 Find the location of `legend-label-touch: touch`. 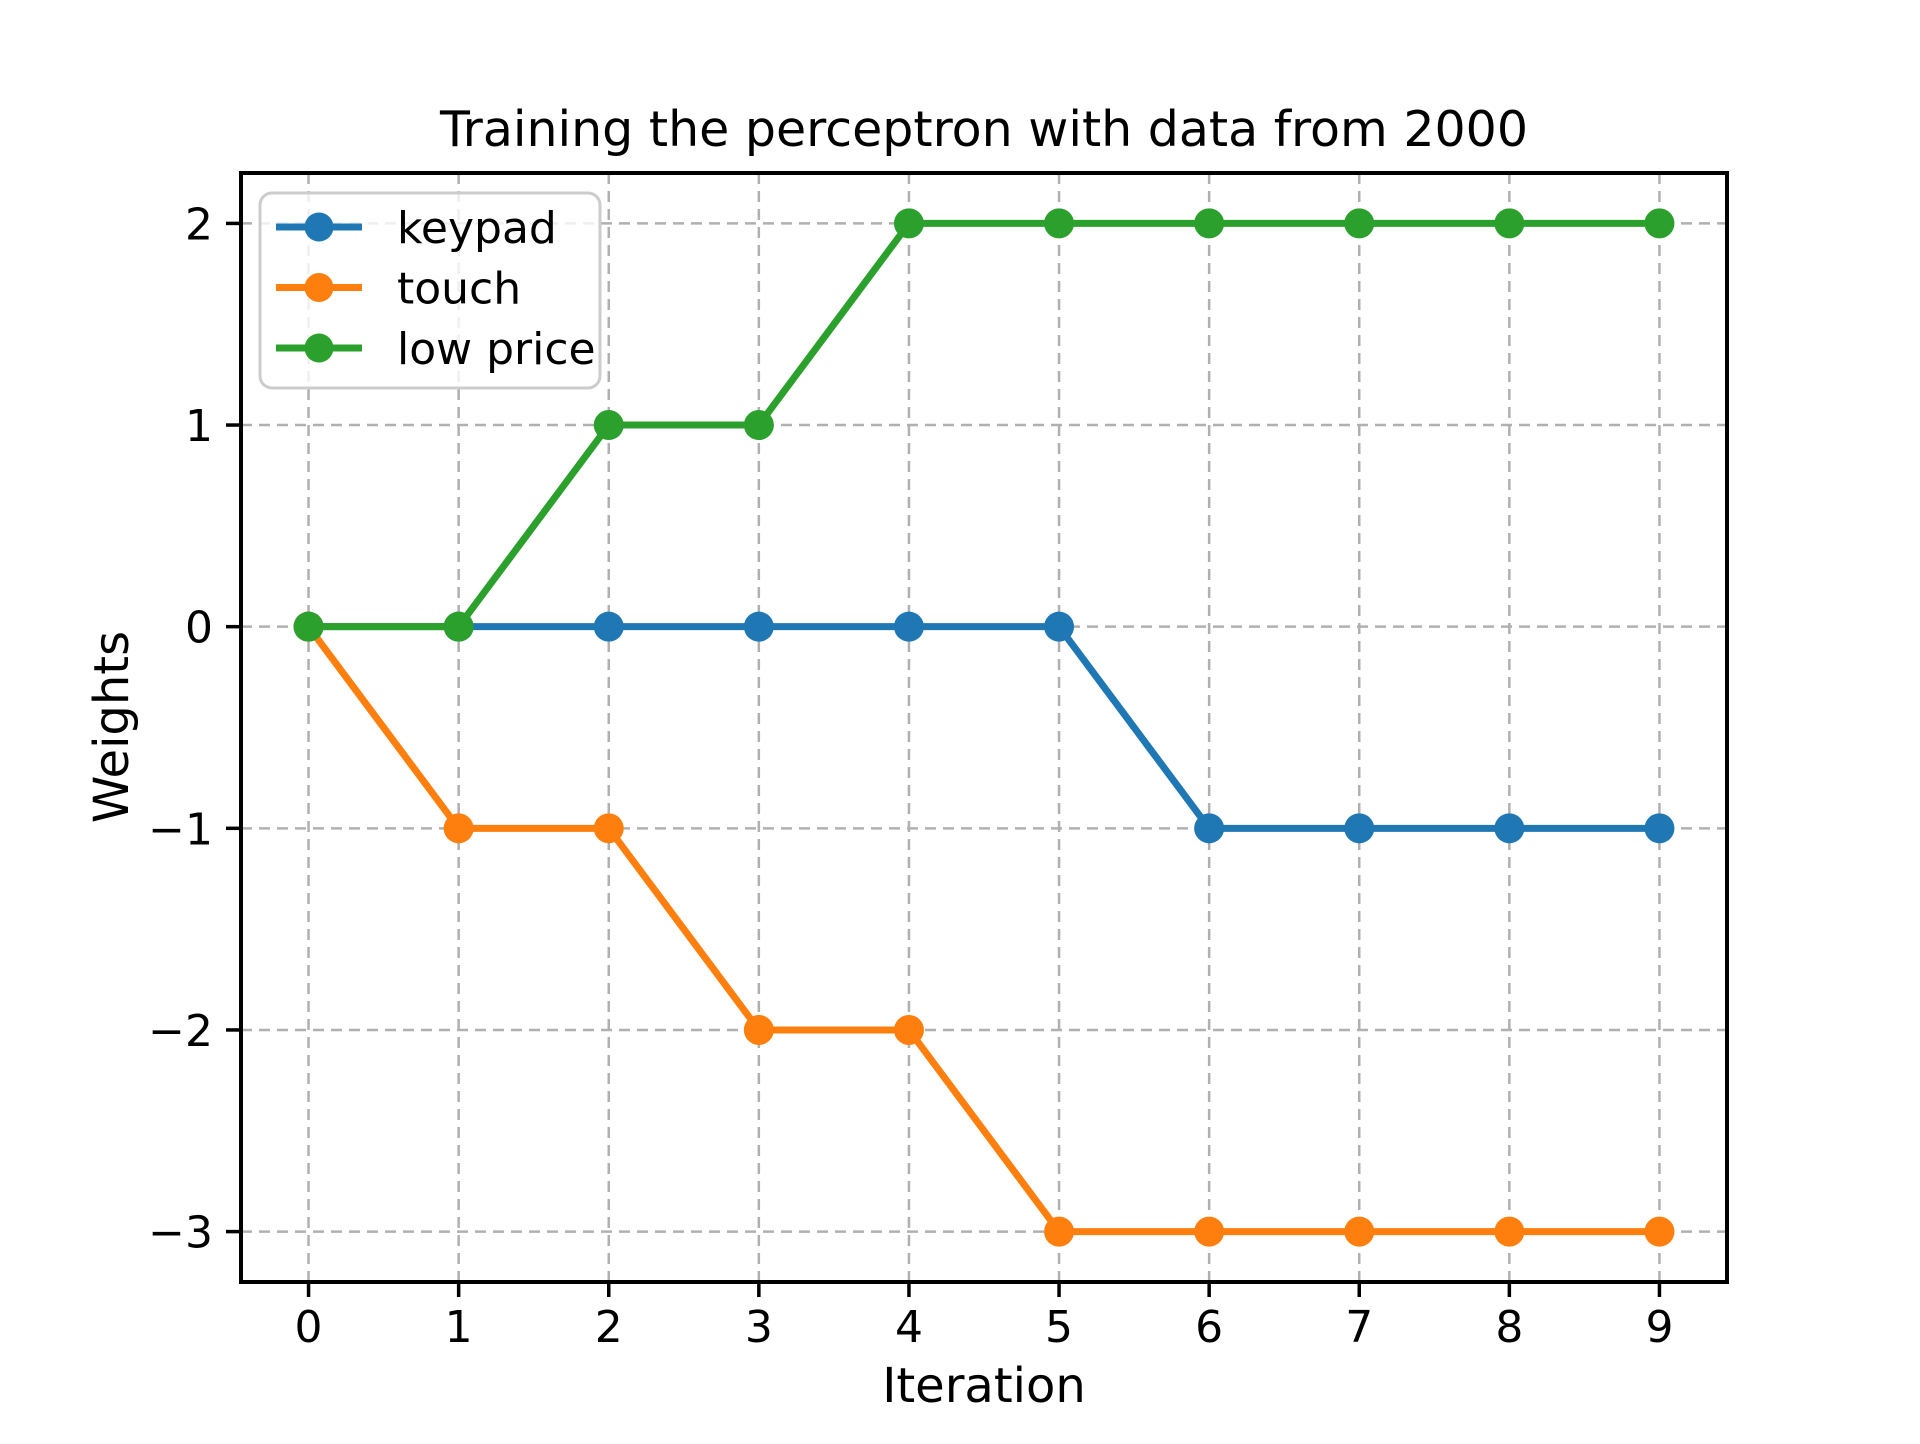

legend-label-touch: touch is located at coordinates (459, 289).